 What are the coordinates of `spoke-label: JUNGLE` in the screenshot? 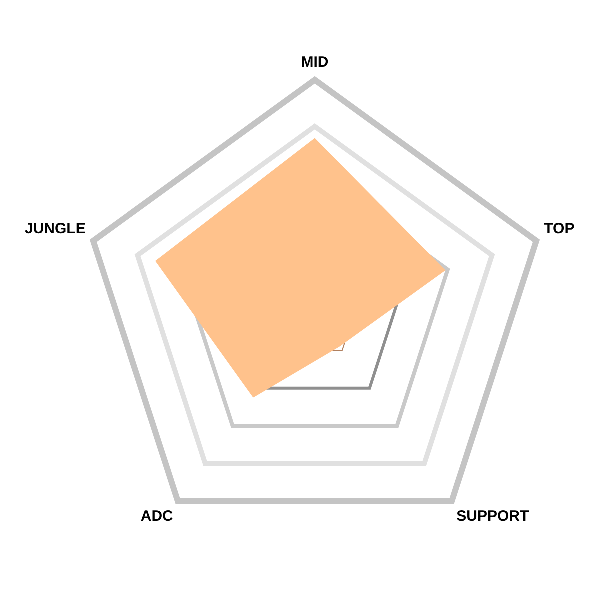 It's located at (55, 229).